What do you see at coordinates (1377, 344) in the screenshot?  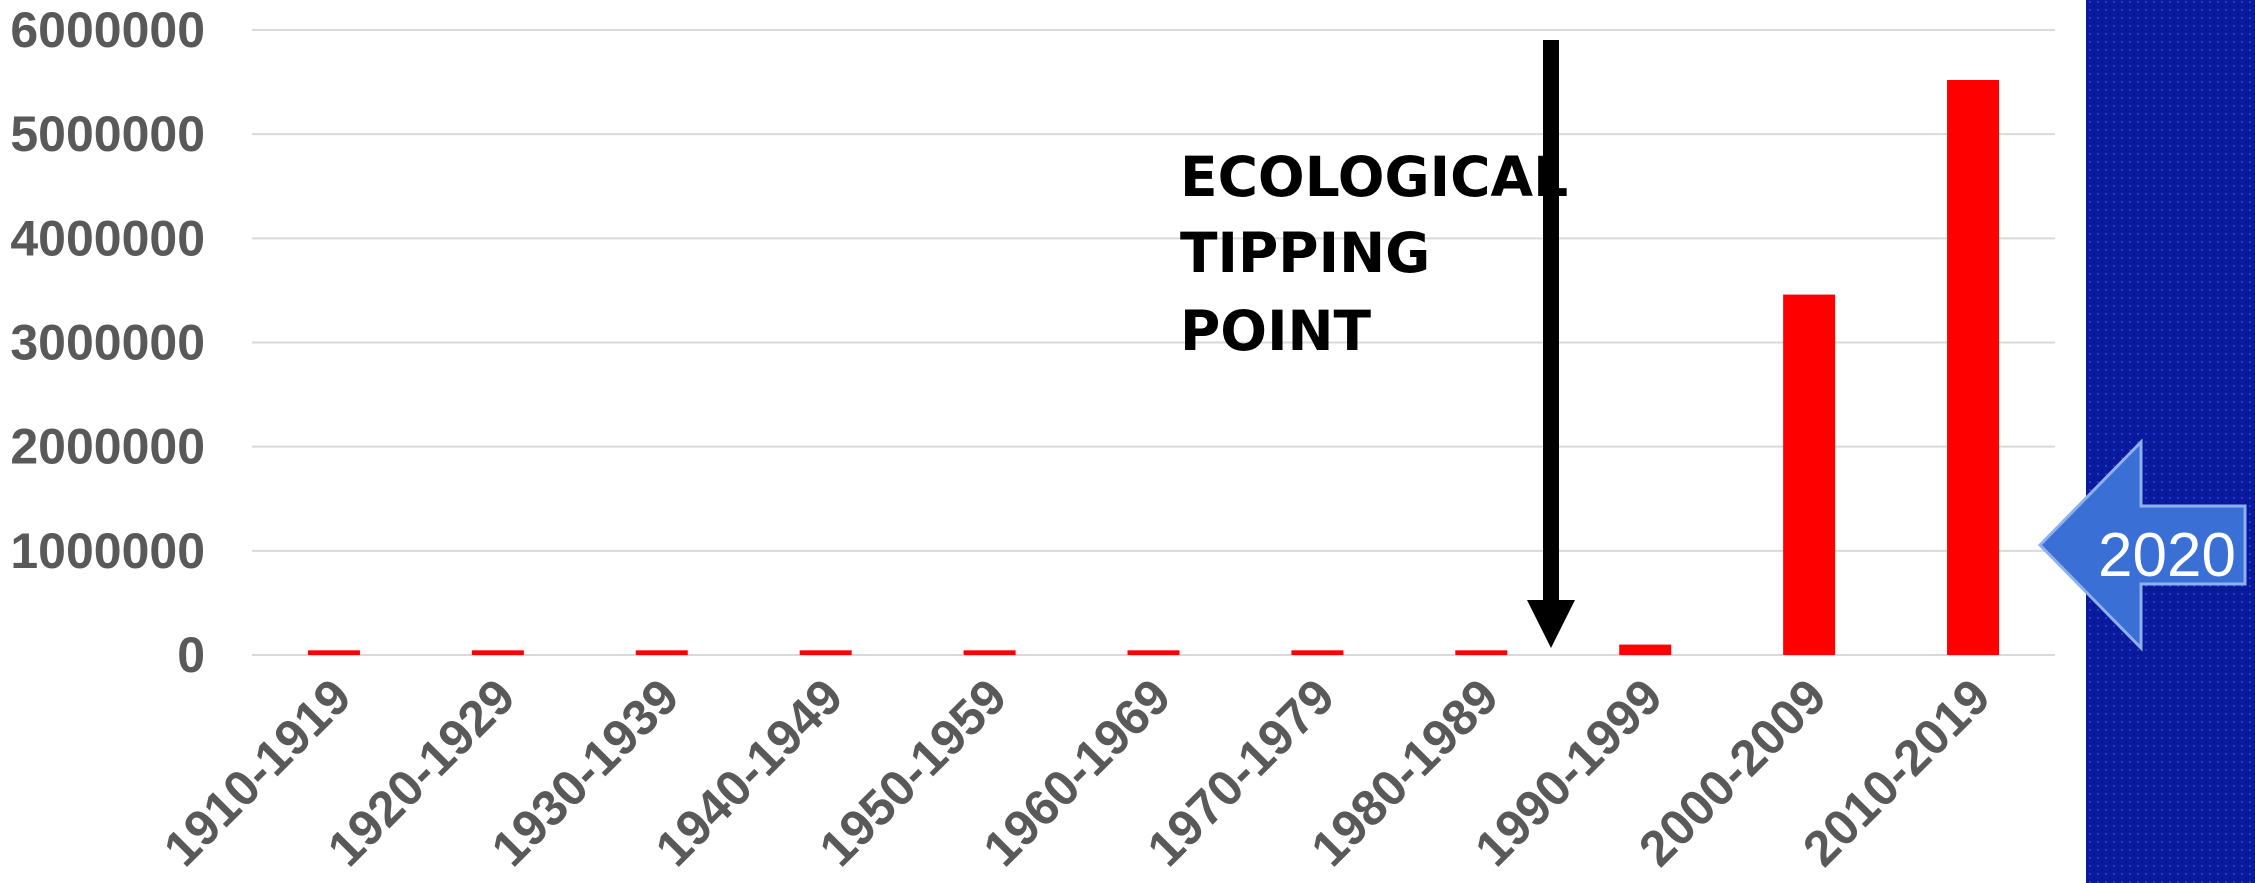 I see `tipping-point-annotation: ECOLOGICAL TIPPING POINT` at bounding box center [1377, 344].